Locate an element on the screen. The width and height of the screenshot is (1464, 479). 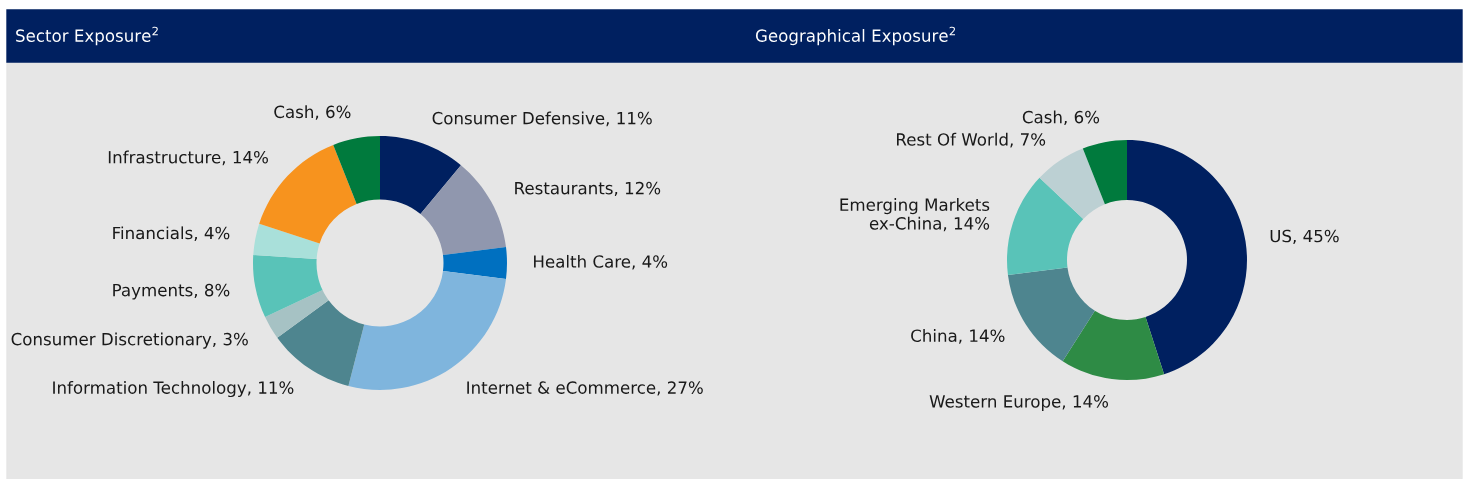
chart-title: Sector Exposure$^{2}$ is located at coordinates (87, 36).